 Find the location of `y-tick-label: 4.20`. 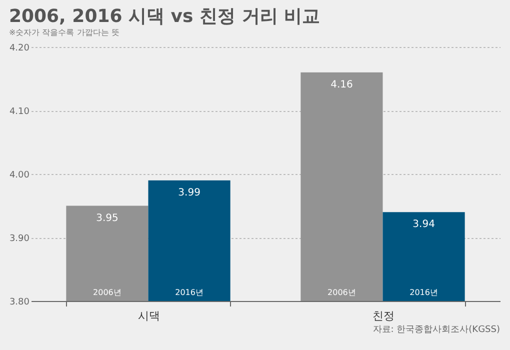

y-tick-label: 4.20 is located at coordinates (19, 49).